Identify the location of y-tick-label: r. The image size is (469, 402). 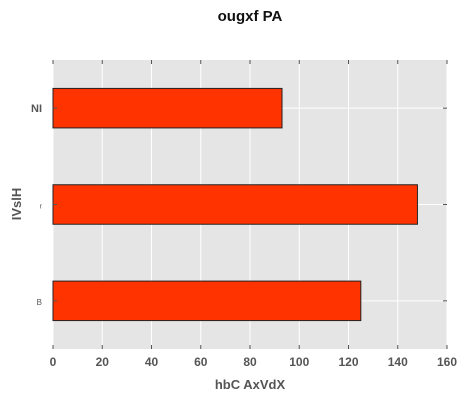
(41, 207).